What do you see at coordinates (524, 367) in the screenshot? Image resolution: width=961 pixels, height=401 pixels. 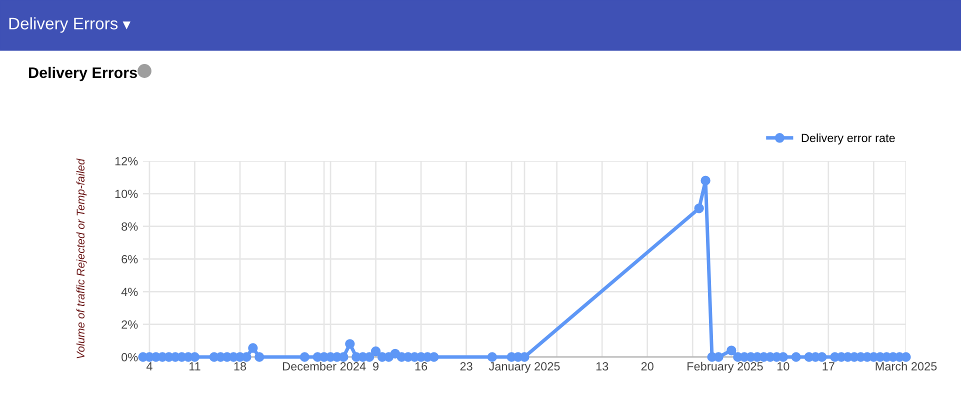 I see `x-tick-label: January 2025` at bounding box center [524, 367].